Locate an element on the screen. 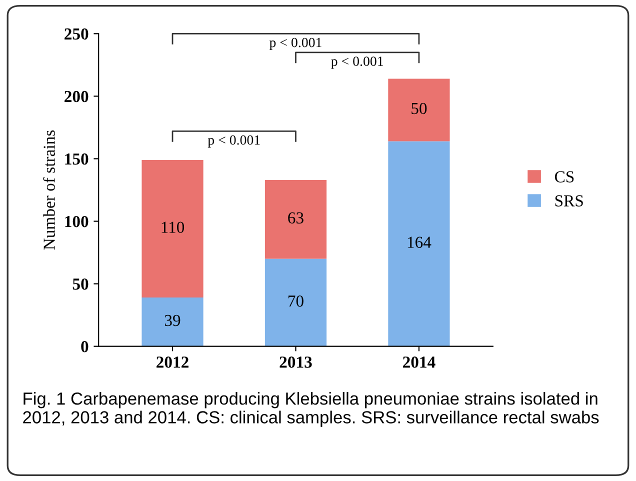  x-tick-label: 2014 is located at coordinates (419, 362).